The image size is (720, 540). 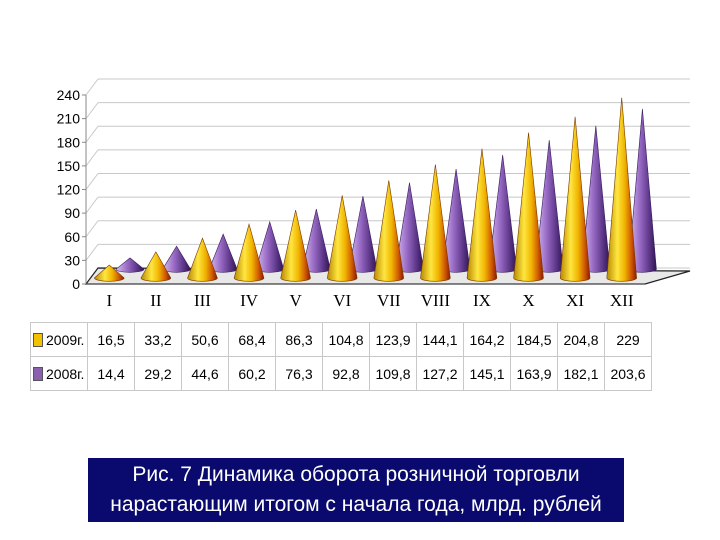 What do you see at coordinates (528, 300) in the screenshot?
I see `x-tick-label: X` at bounding box center [528, 300].